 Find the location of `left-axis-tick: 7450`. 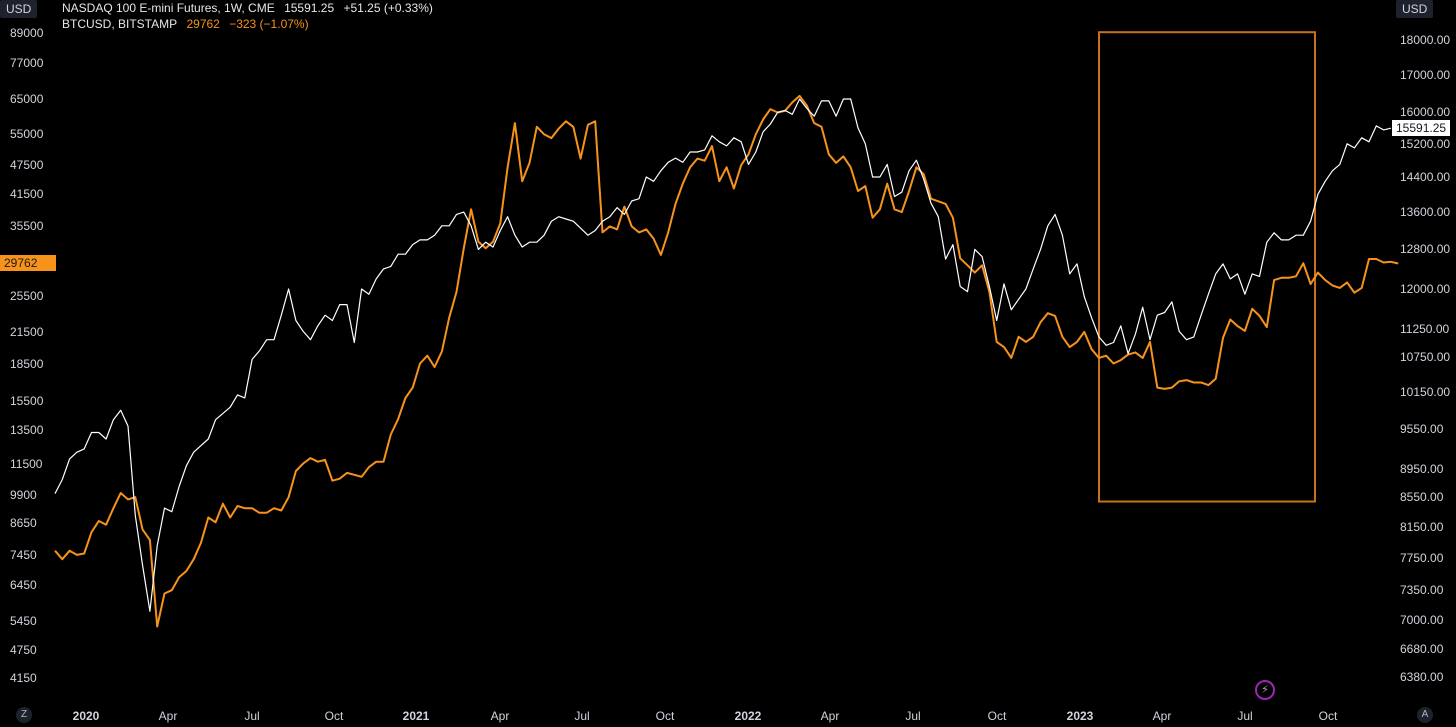

left-axis-tick: 7450 is located at coordinates (23, 554).